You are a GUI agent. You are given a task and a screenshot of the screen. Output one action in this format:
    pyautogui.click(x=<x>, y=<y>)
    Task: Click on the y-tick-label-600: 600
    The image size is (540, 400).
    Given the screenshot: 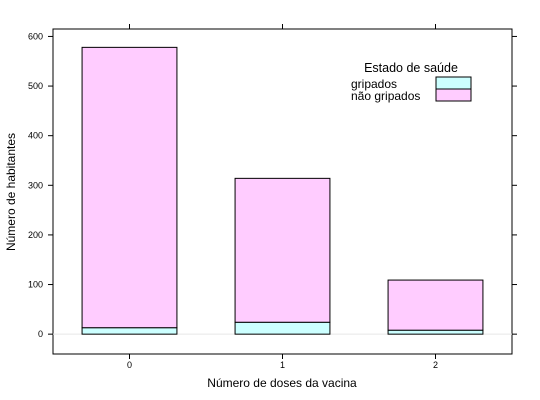 What is the action you would take?
    pyautogui.click(x=35, y=36)
    